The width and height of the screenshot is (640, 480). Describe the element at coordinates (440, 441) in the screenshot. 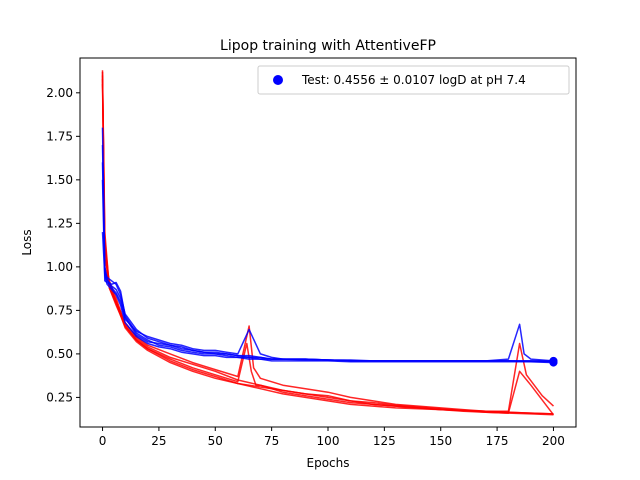

I see `x-tick-label: 150` at that location.